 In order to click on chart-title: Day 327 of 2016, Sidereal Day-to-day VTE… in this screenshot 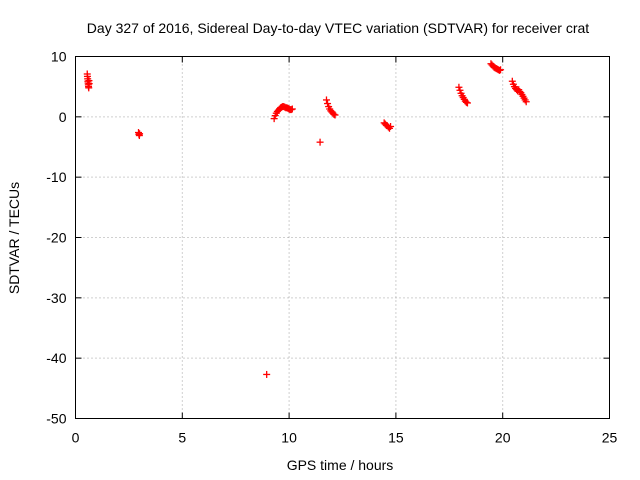, I will do `click(338, 28)`.